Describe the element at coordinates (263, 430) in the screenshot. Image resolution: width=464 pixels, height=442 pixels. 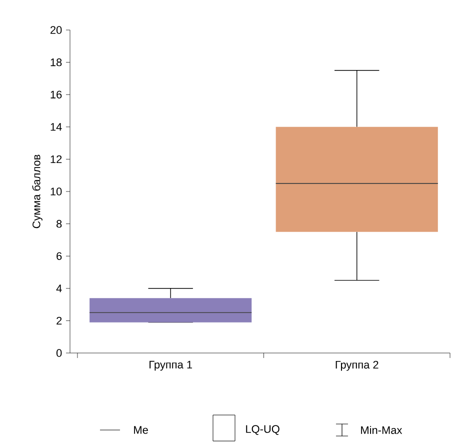
I see `text: LQ-UQ` at that location.